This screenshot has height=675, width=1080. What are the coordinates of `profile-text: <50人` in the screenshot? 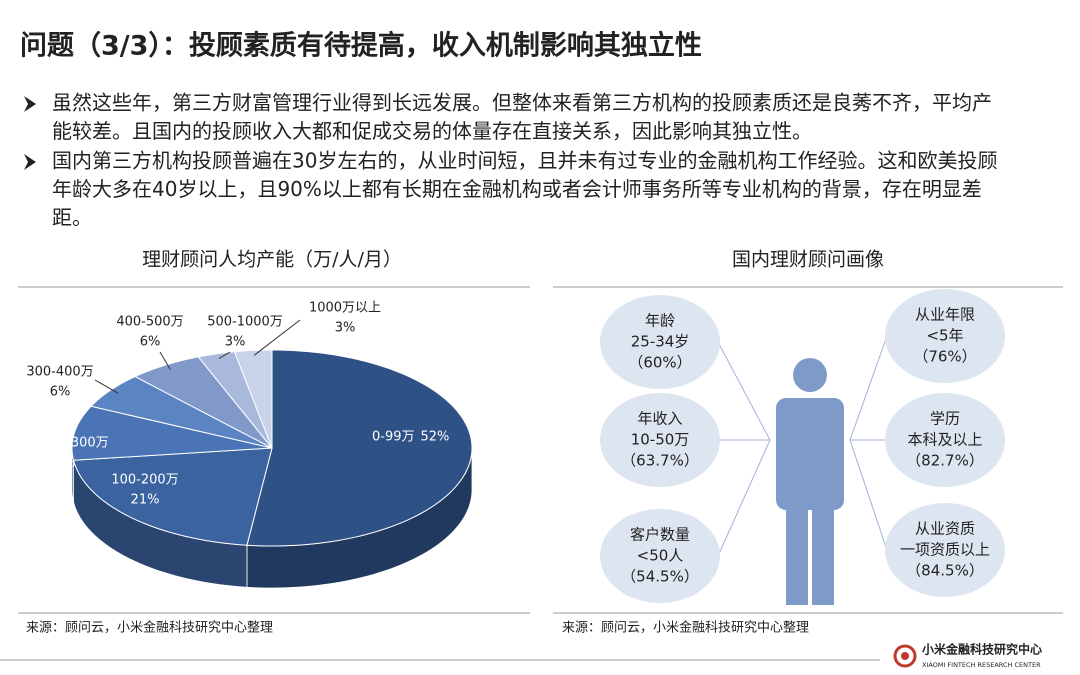 It's located at (660, 556).